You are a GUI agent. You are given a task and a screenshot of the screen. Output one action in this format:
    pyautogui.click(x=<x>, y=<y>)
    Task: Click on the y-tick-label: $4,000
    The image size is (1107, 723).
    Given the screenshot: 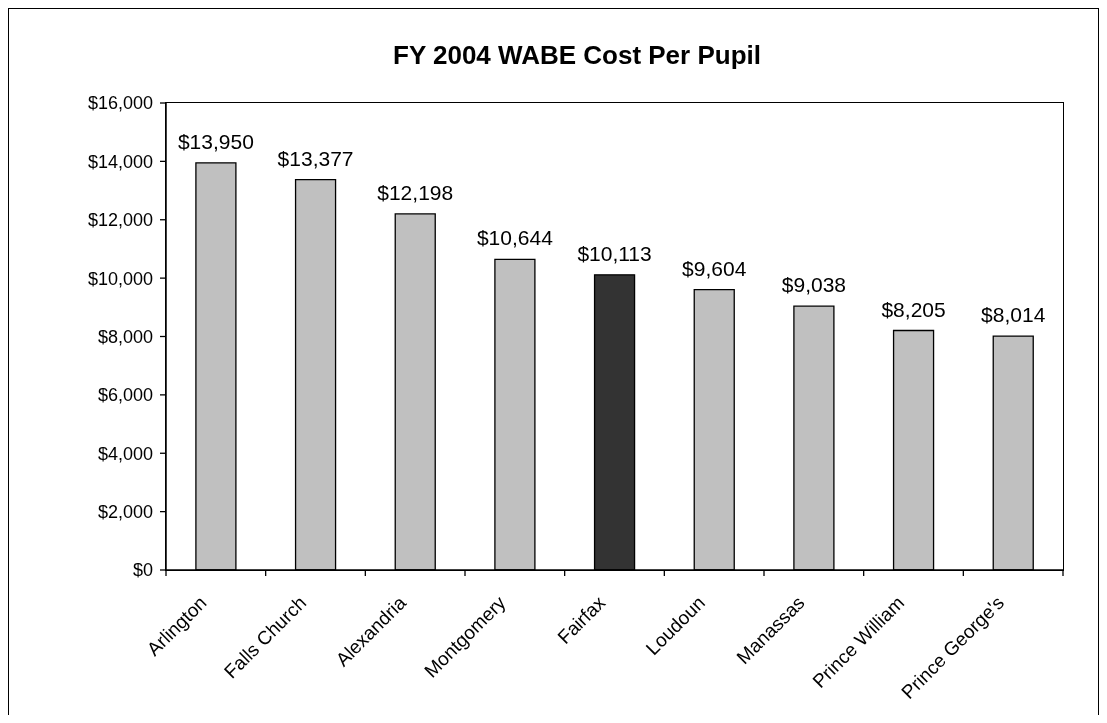 What is the action you would take?
    pyautogui.click(x=125, y=453)
    